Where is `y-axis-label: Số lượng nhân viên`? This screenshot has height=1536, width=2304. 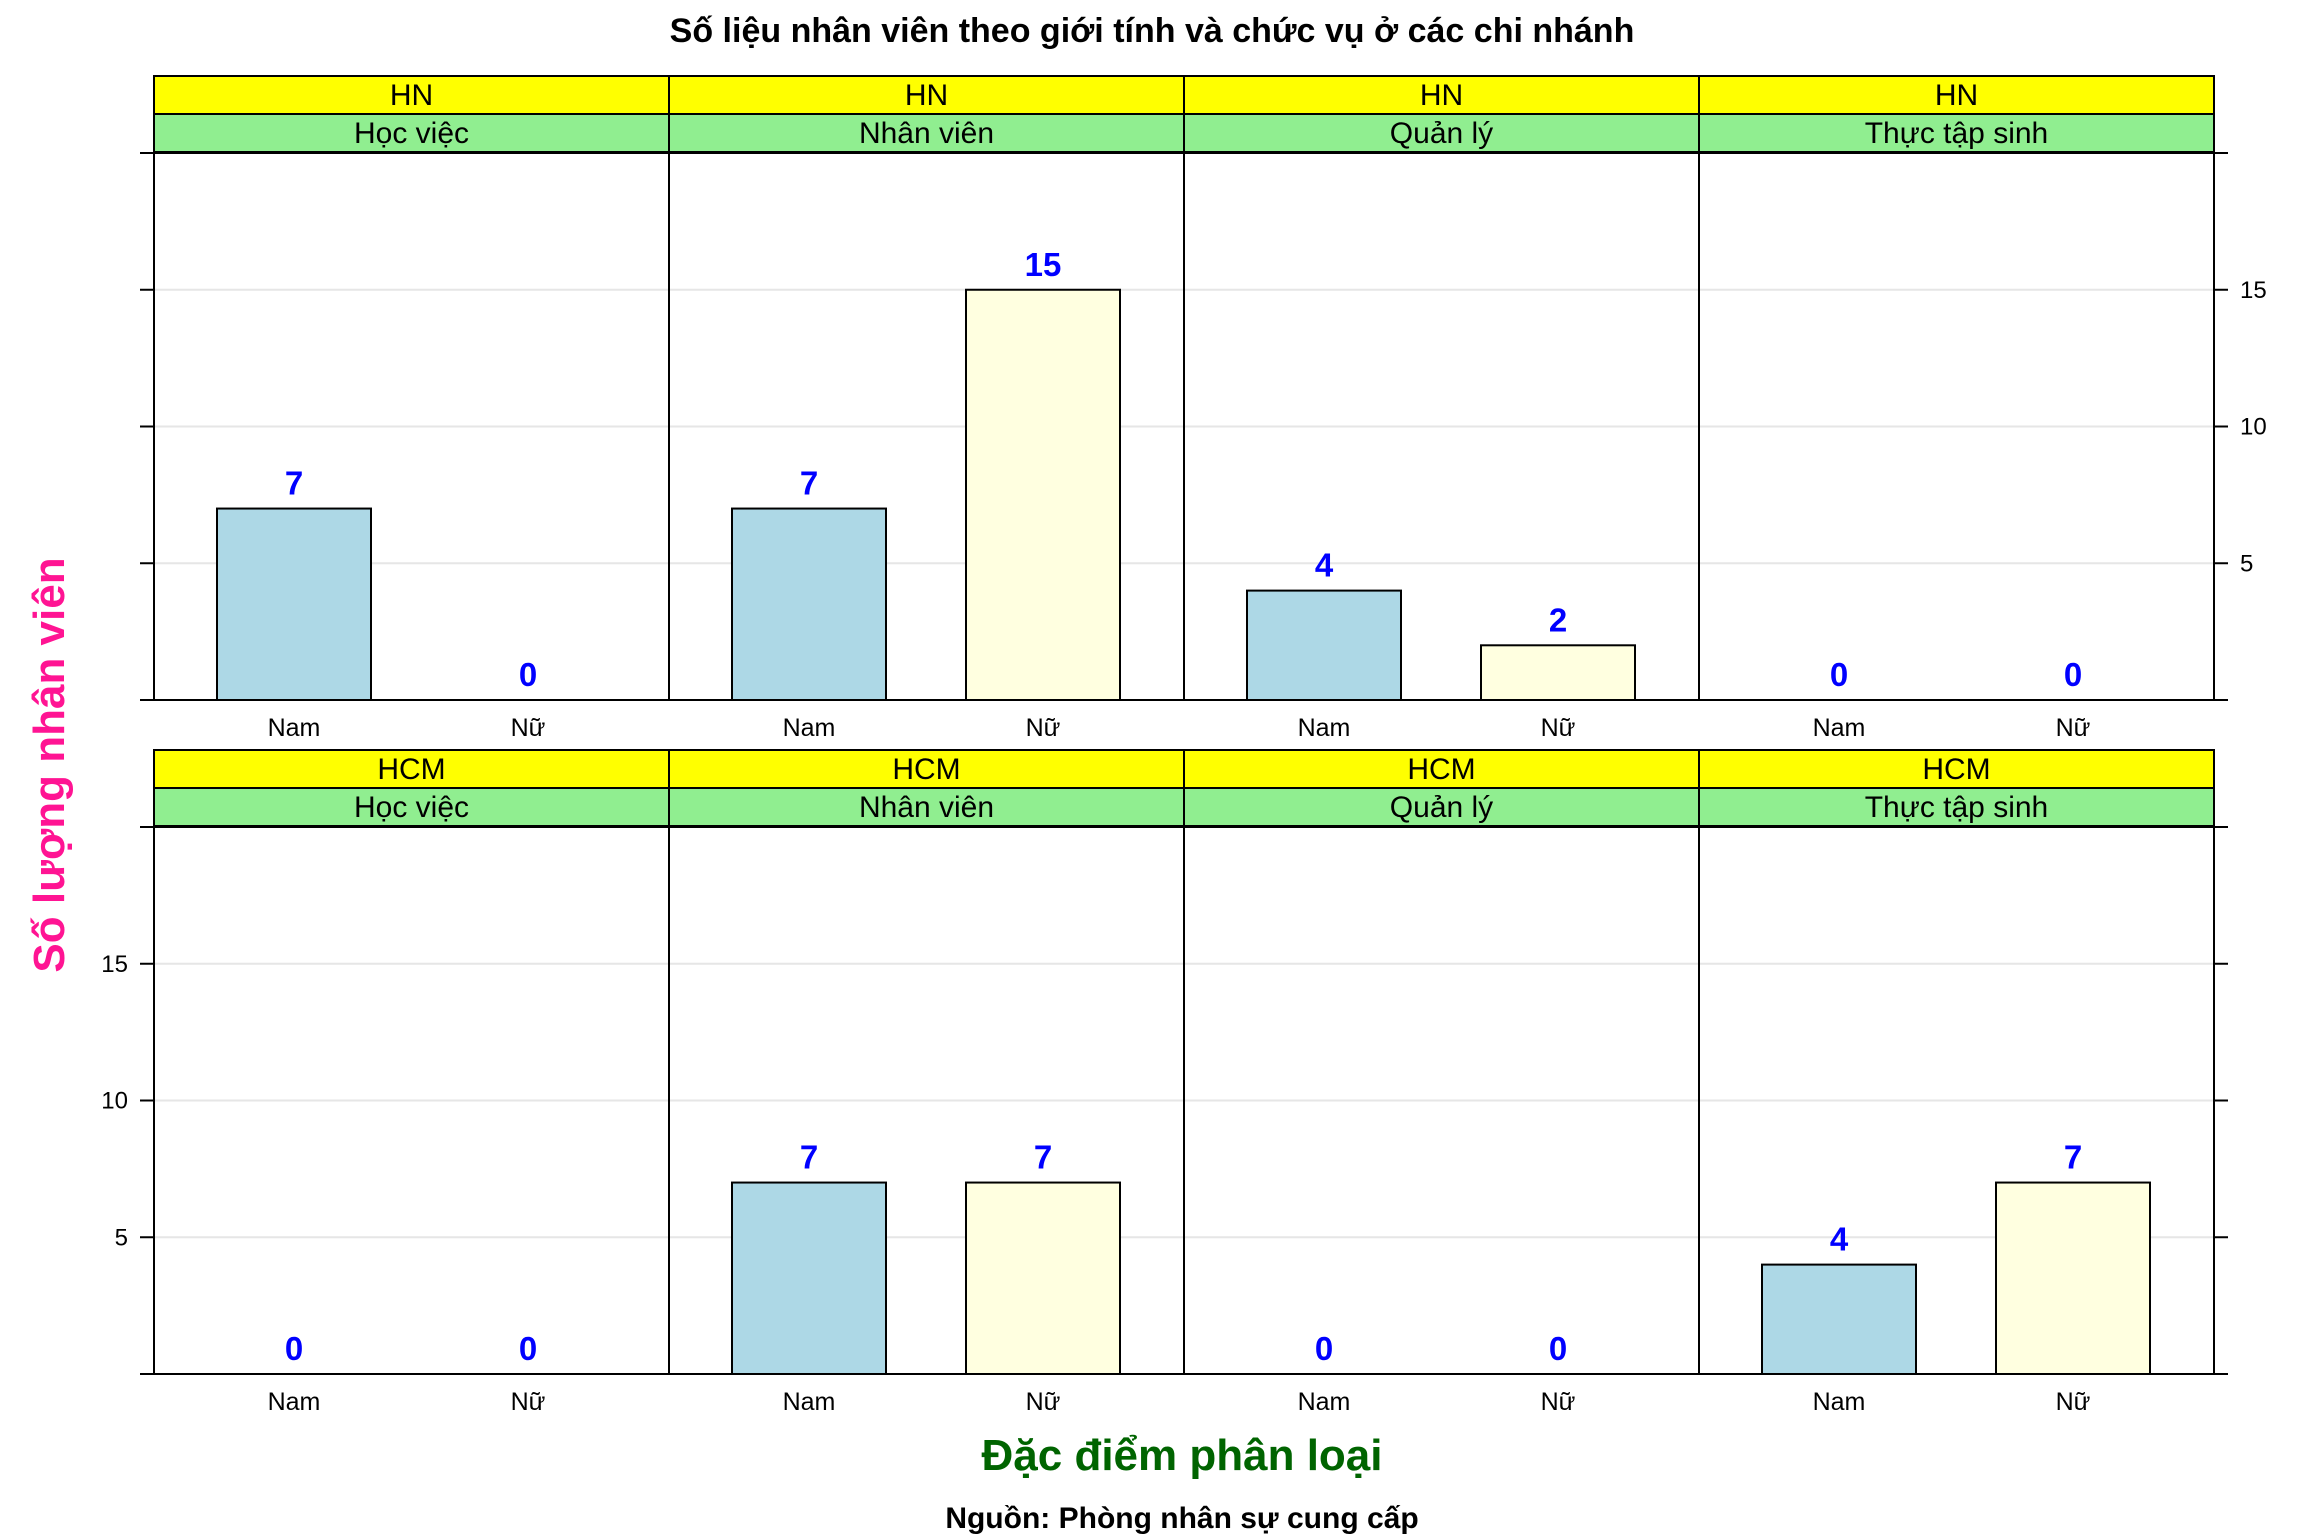 y-axis-label: Số lượng nhân viên is located at coordinates (49, 764).